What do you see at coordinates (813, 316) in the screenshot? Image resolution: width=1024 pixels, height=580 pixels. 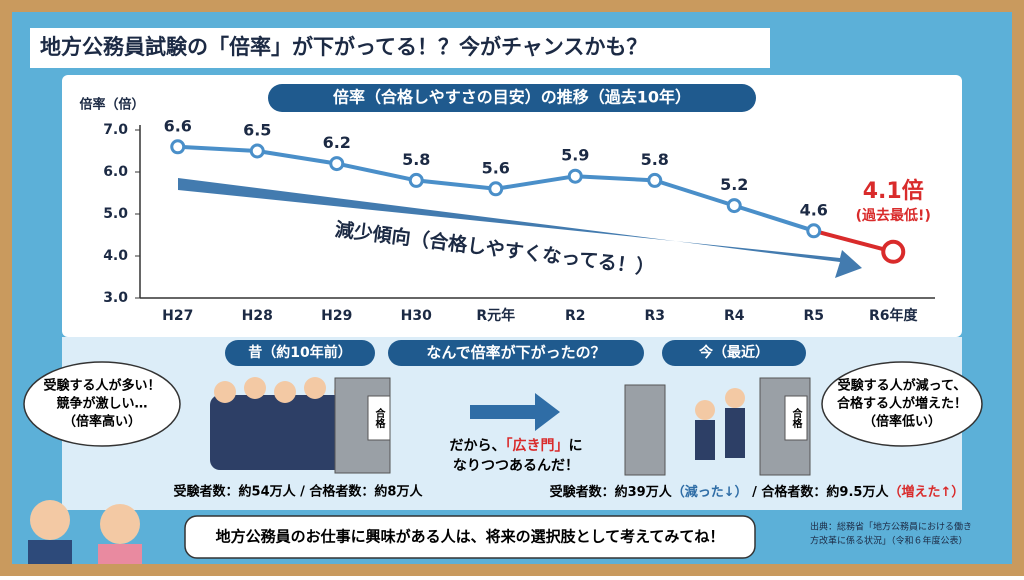 I see `x-tick-label: R5` at bounding box center [813, 316].